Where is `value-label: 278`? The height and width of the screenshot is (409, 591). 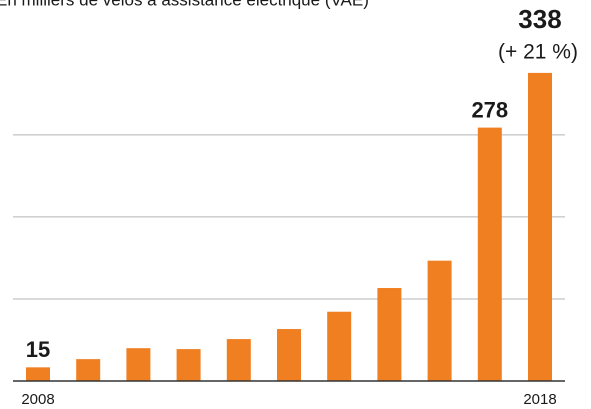
value-label: 278 is located at coordinates (489, 109).